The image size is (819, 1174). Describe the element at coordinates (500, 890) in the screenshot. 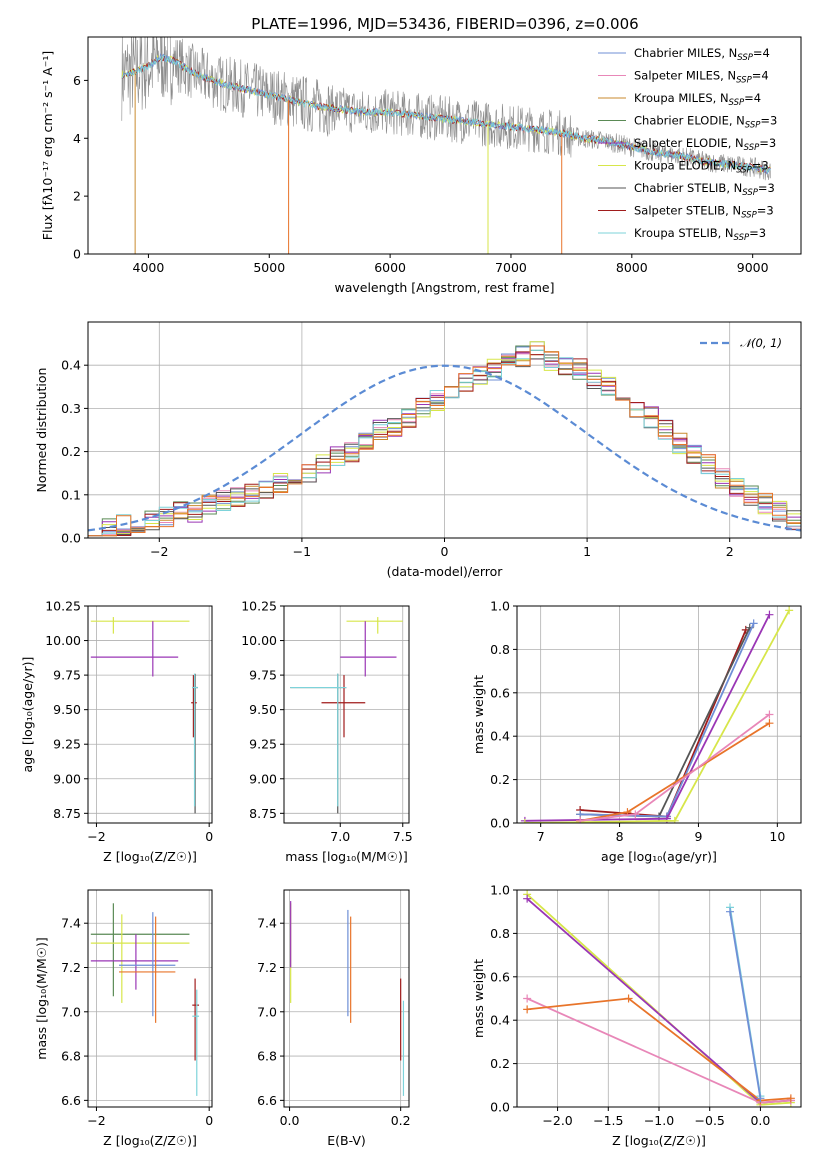

I see `y-tick-label: 1.0` at that location.